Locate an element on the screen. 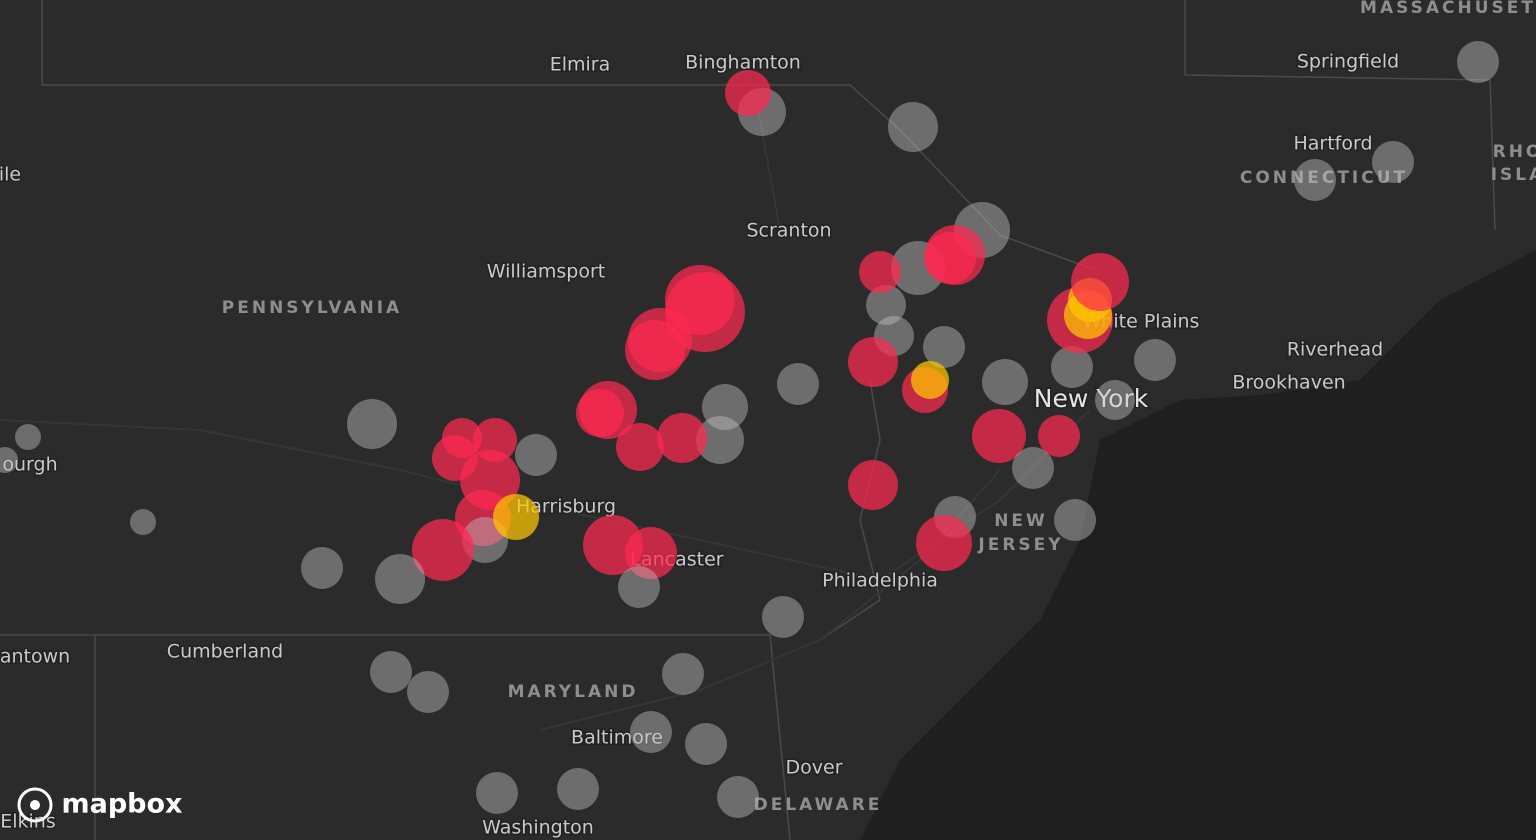  place-label: Scranton is located at coordinates (788, 231).